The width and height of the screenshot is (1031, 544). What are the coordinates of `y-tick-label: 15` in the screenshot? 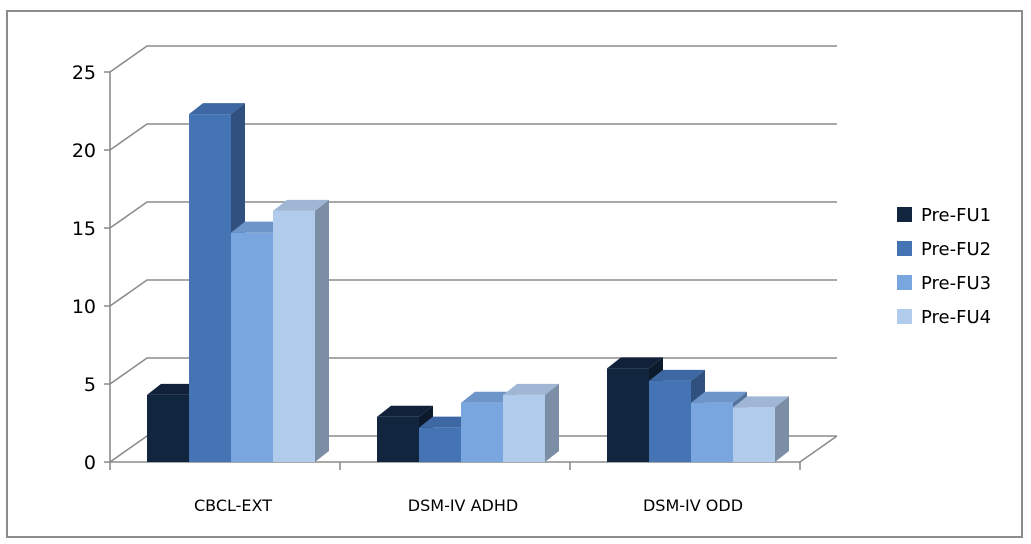 It's located at (84, 229).